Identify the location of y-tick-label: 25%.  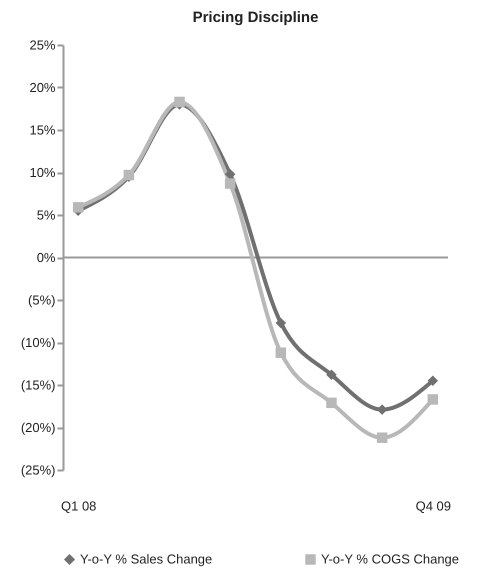
(42, 45).